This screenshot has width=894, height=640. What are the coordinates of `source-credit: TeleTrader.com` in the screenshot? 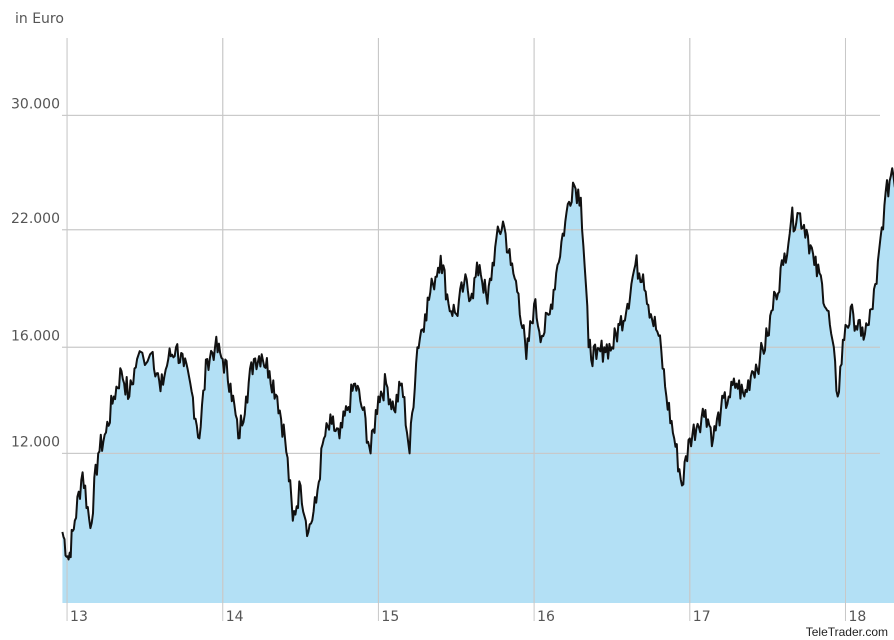 It's located at (846, 632).